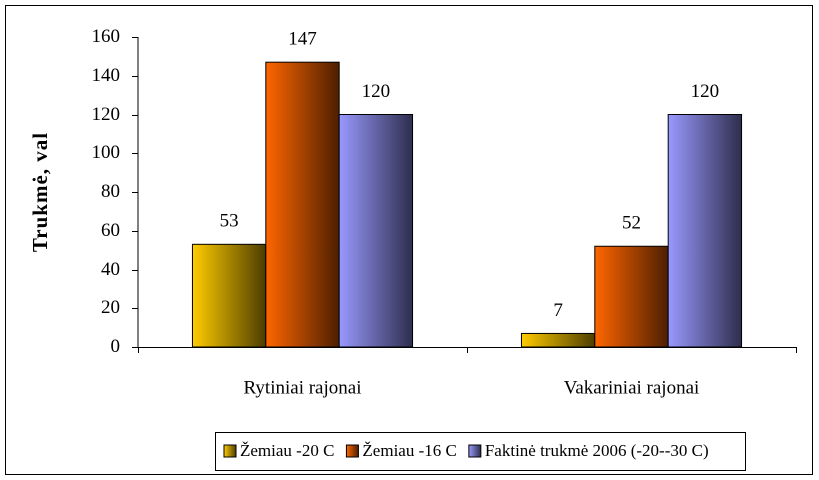  What do you see at coordinates (631, 223) in the screenshot?
I see `value-label: 52` at bounding box center [631, 223].